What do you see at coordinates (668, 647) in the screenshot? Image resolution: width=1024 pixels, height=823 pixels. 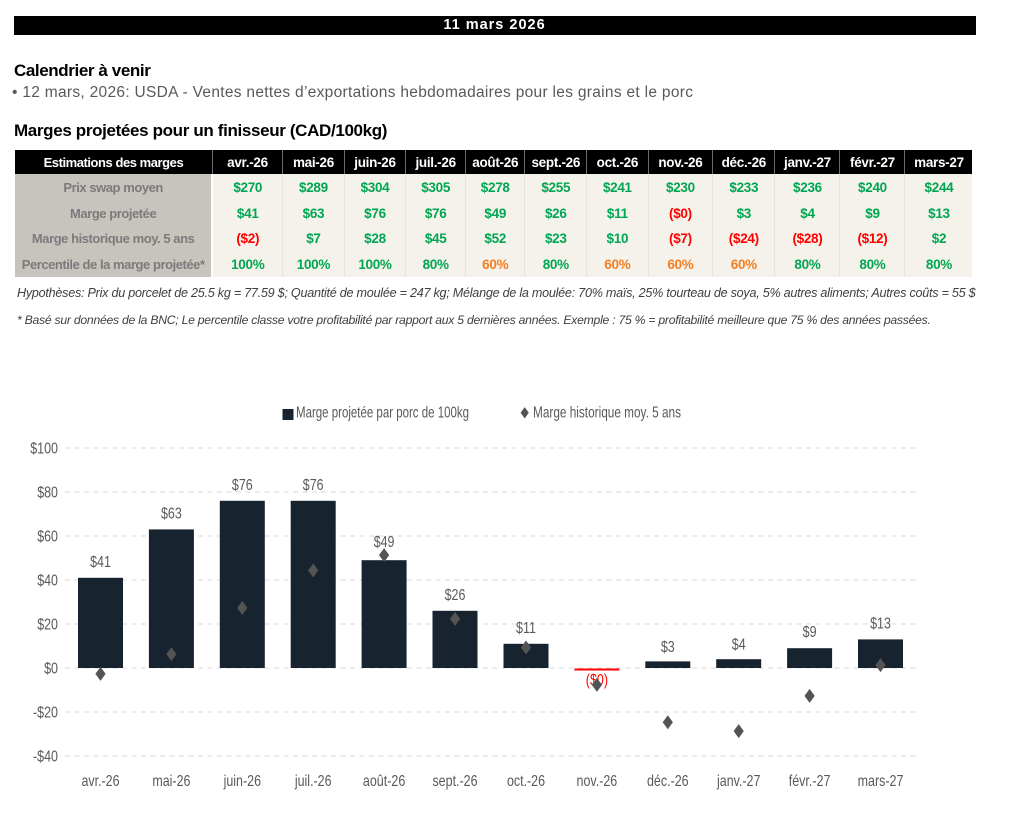 I see `svg-text: $3` at bounding box center [668, 647].